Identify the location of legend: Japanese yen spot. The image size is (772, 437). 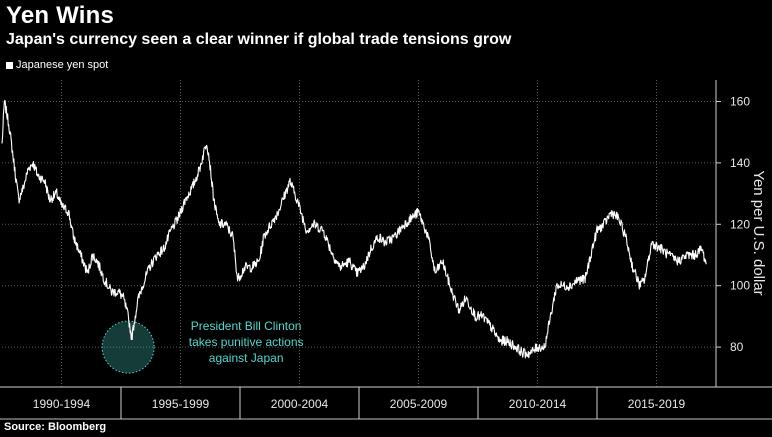
(57, 65).